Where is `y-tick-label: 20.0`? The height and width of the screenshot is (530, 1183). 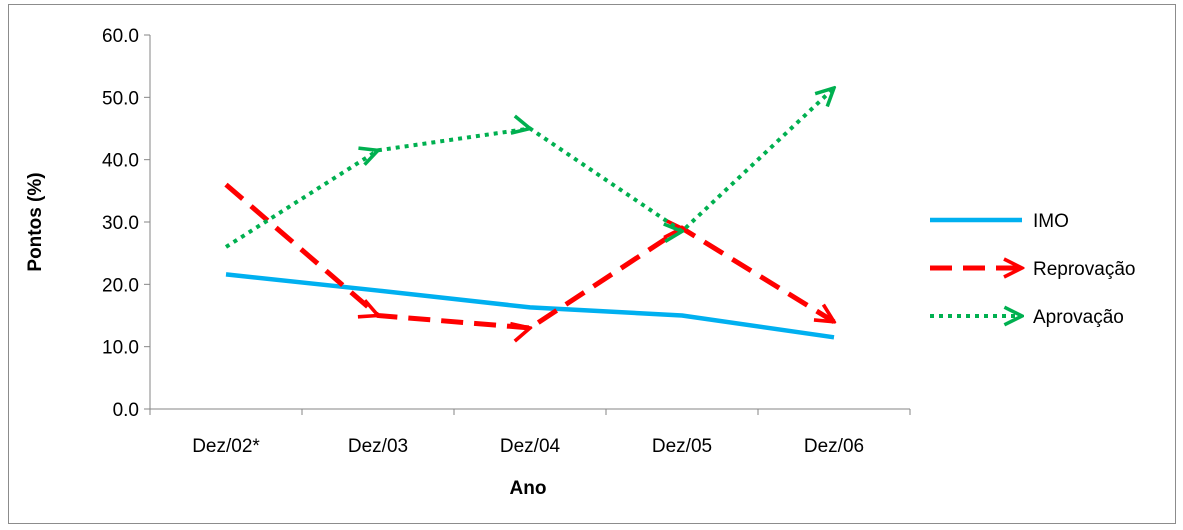
y-tick-label: 20.0 is located at coordinates (120, 285).